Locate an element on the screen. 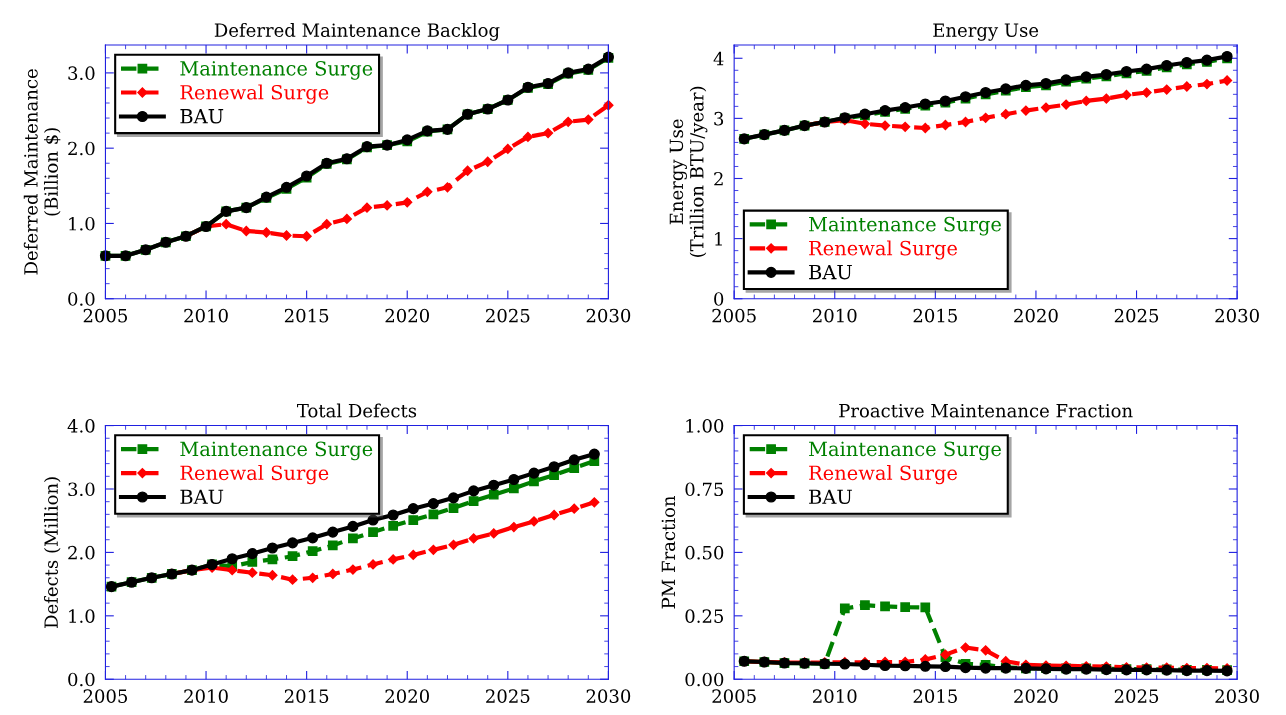 This screenshot has width=1286, height=715. chart-title: Deferred Maintenance Backlog is located at coordinates (357, 31).